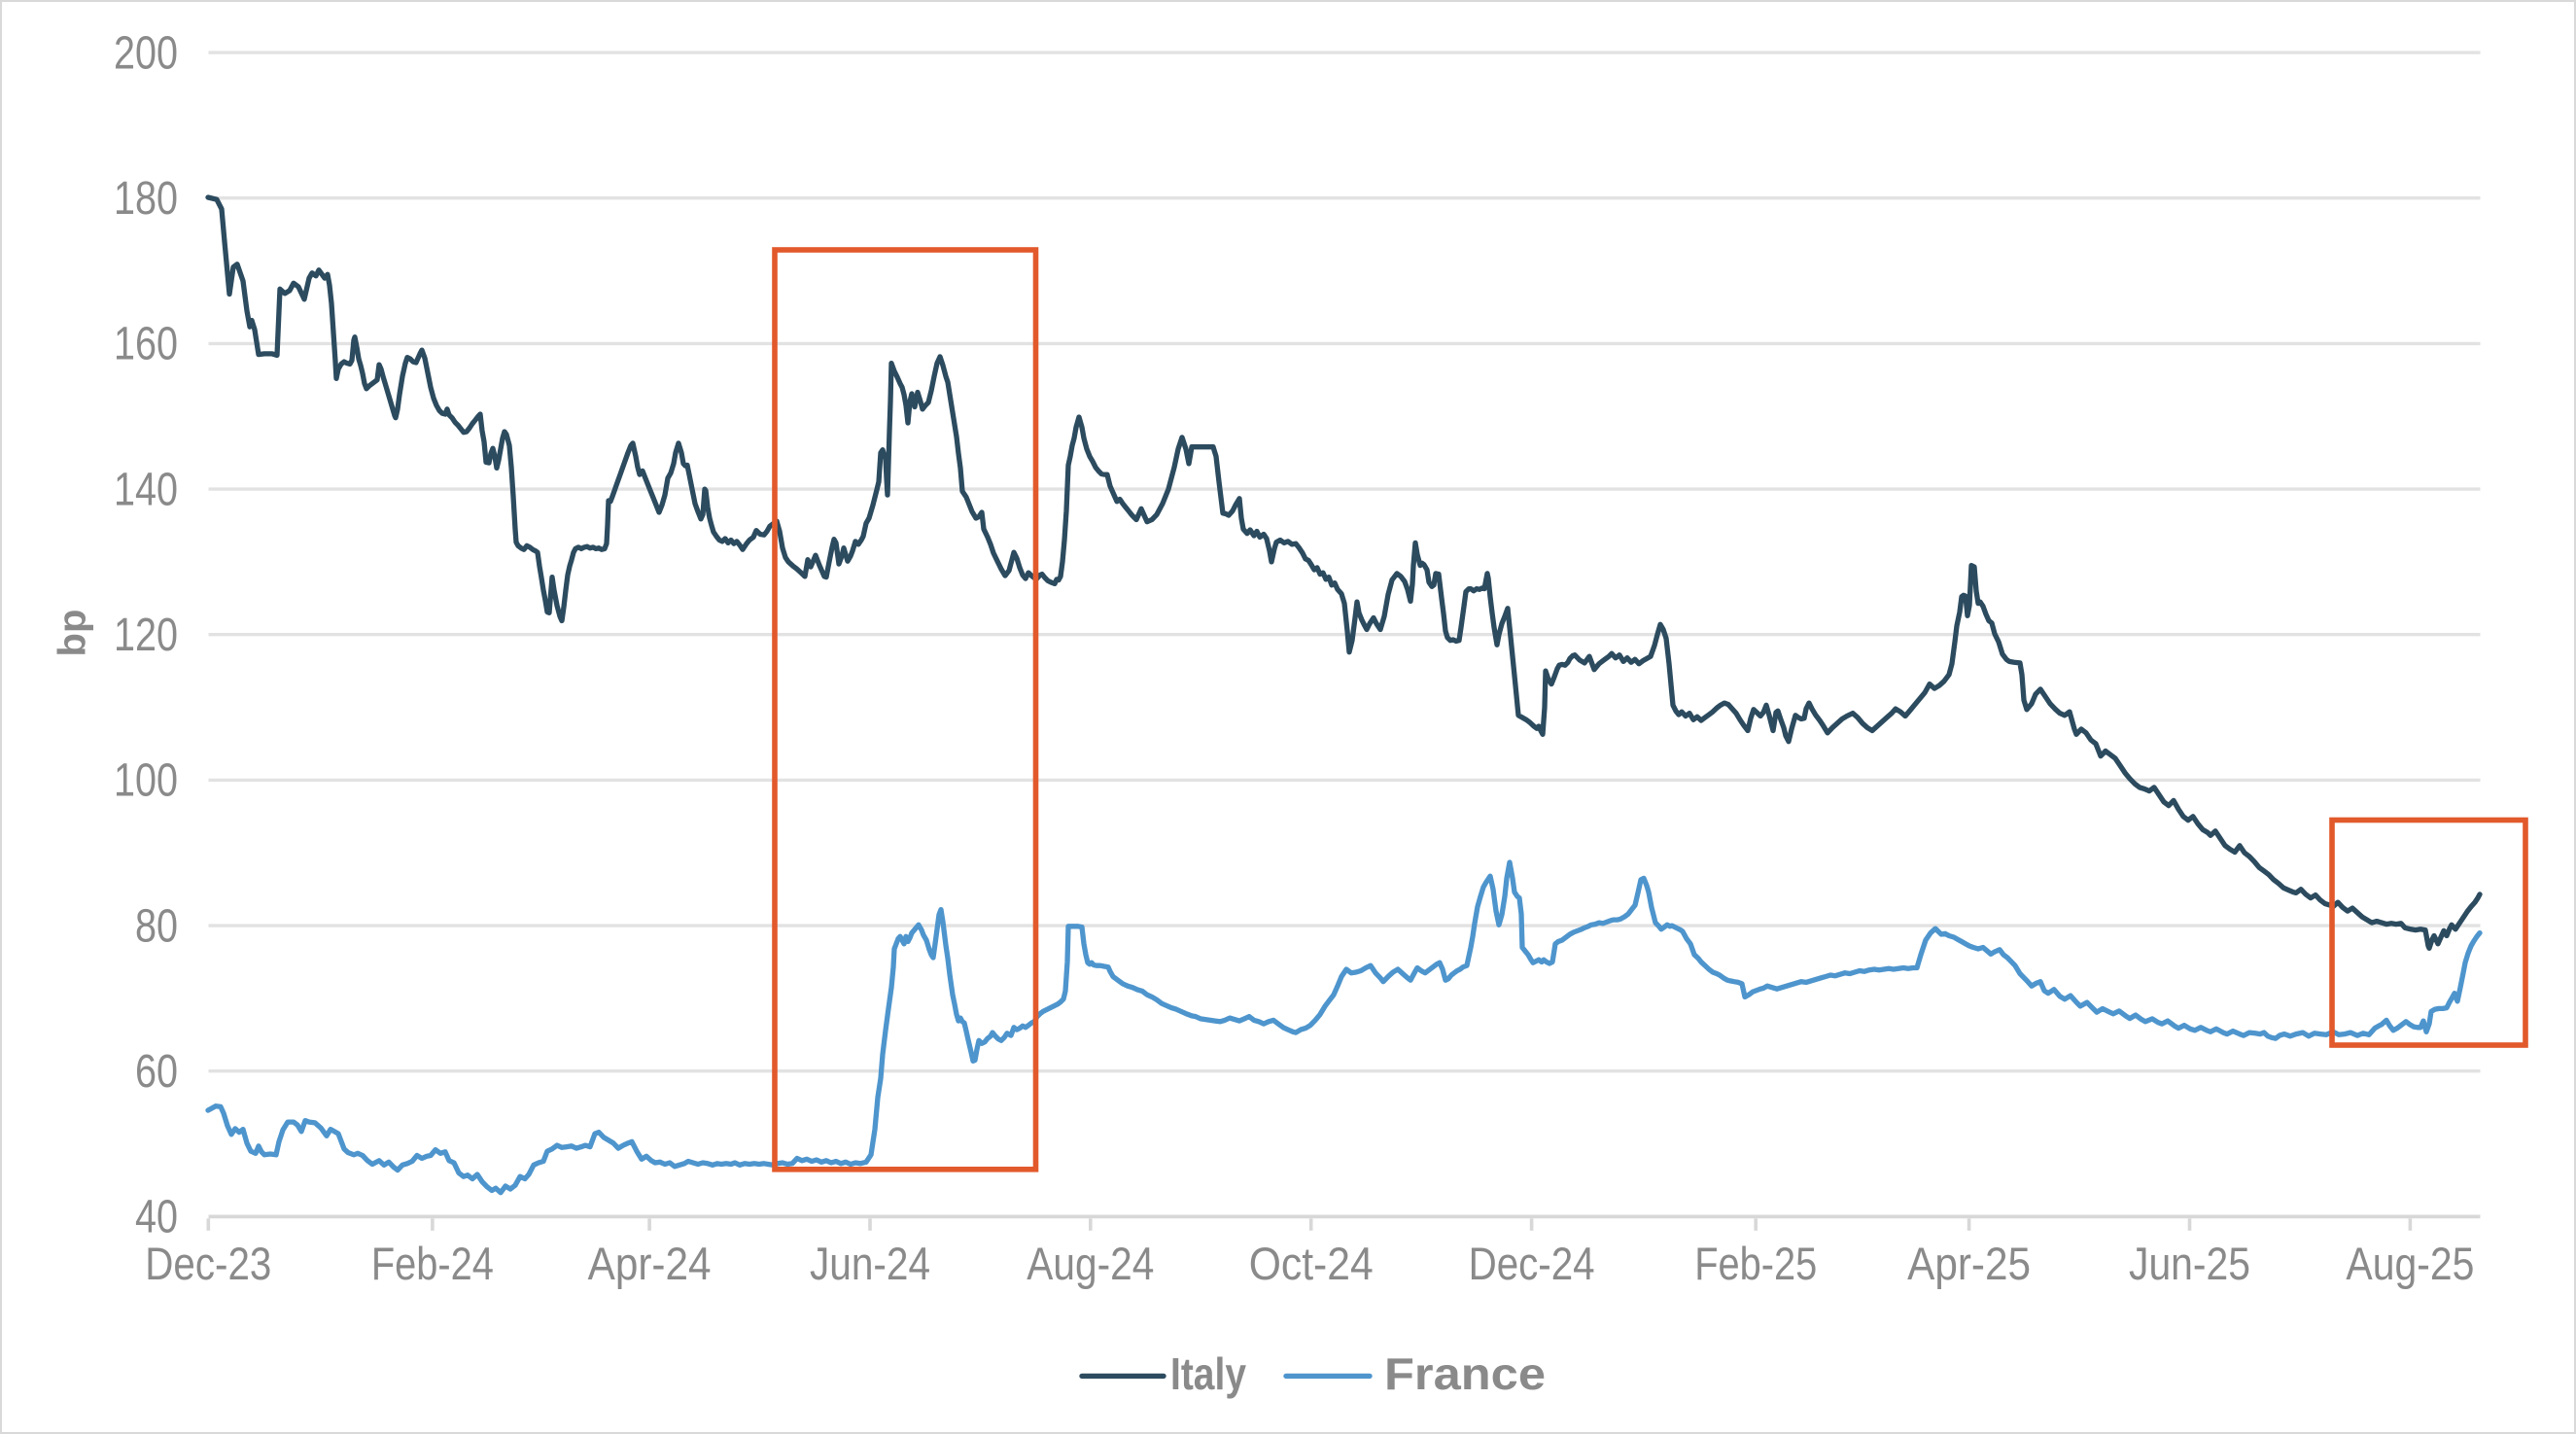  I want to click on svg-text: Apr-24, so click(650, 1263).